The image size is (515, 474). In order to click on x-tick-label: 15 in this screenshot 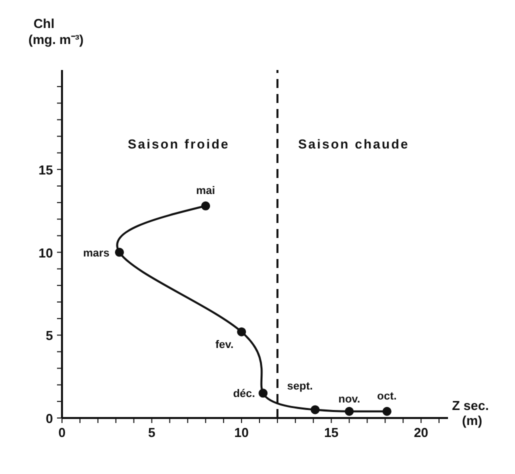, I will do `click(331, 432)`.